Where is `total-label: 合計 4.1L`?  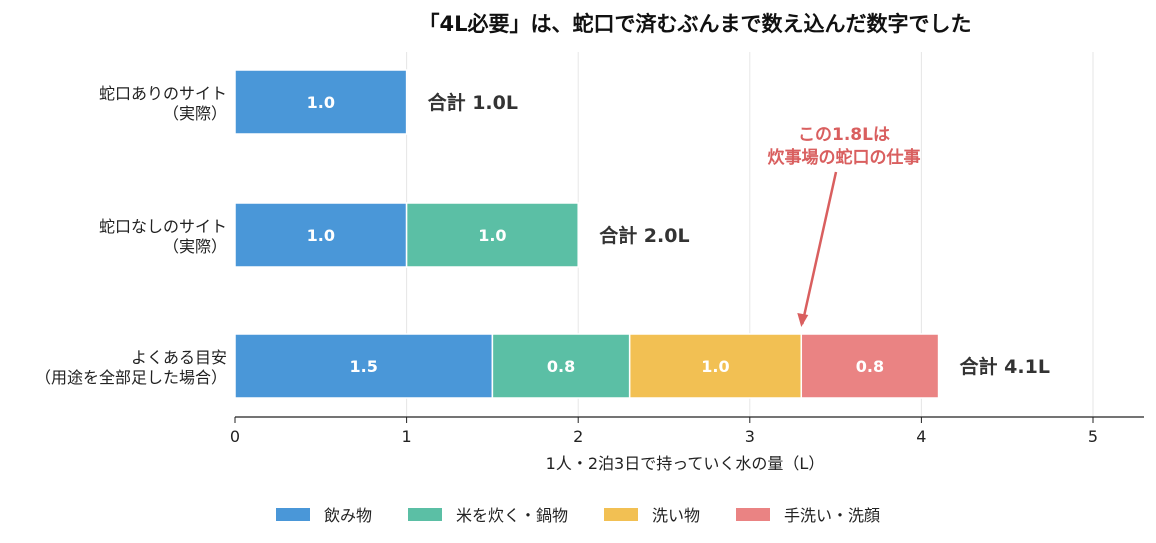 total-label: 合計 4.1L is located at coordinates (1005, 366).